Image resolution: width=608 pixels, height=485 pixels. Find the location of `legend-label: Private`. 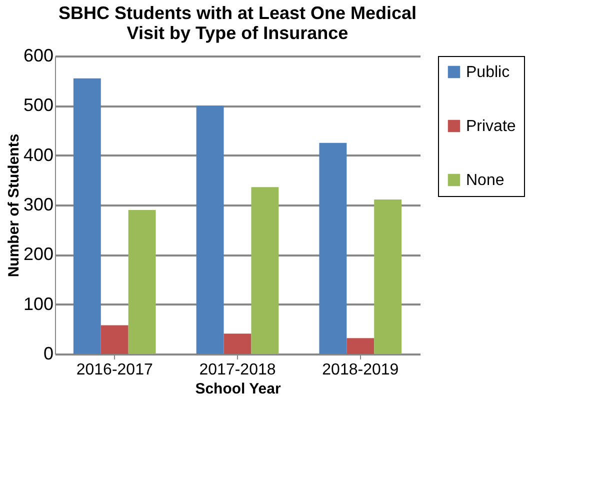

legend-label: Private is located at coordinates (491, 126).